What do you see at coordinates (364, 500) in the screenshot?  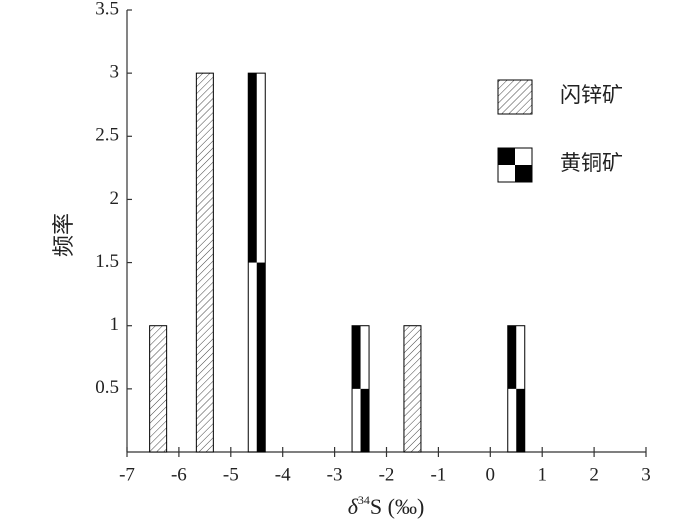 I see `x-label-superscript: 34` at bounding box center [364, 500].